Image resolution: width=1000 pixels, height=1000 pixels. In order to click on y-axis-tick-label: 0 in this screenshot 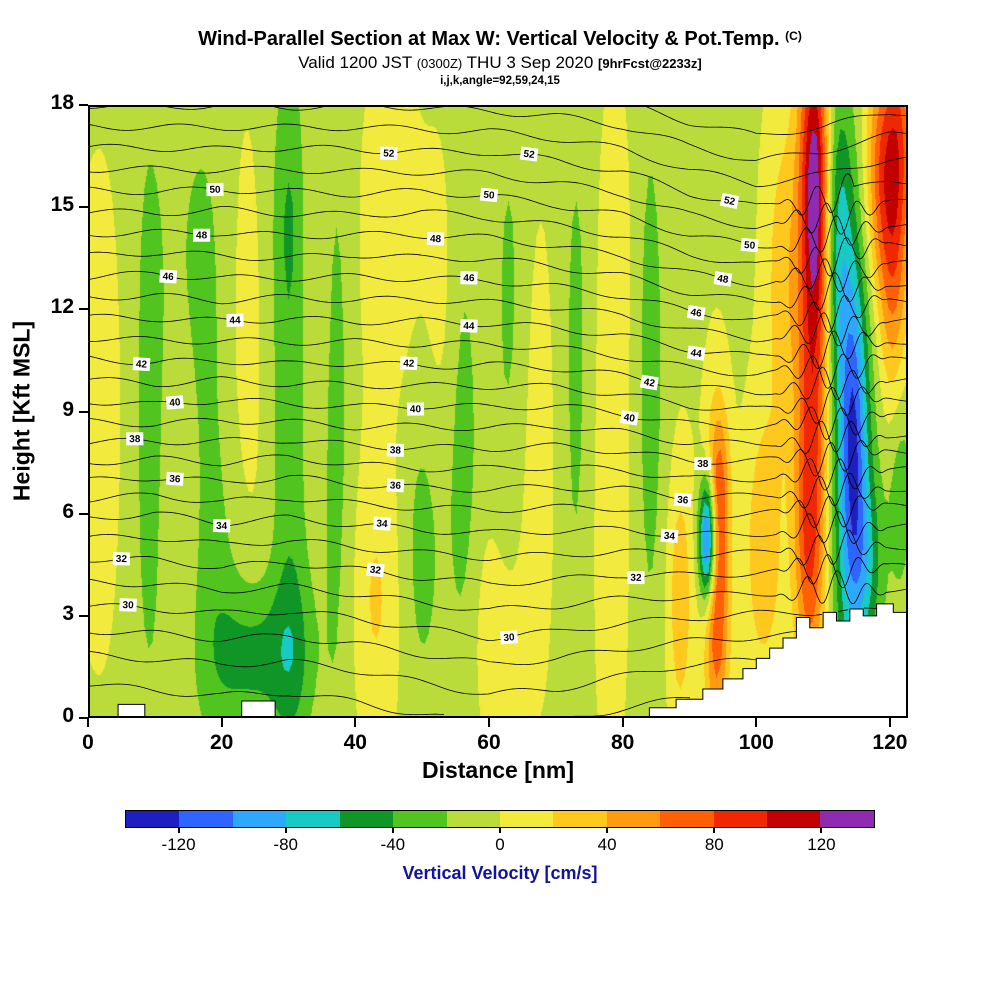, I will do `click(68, 715)`.